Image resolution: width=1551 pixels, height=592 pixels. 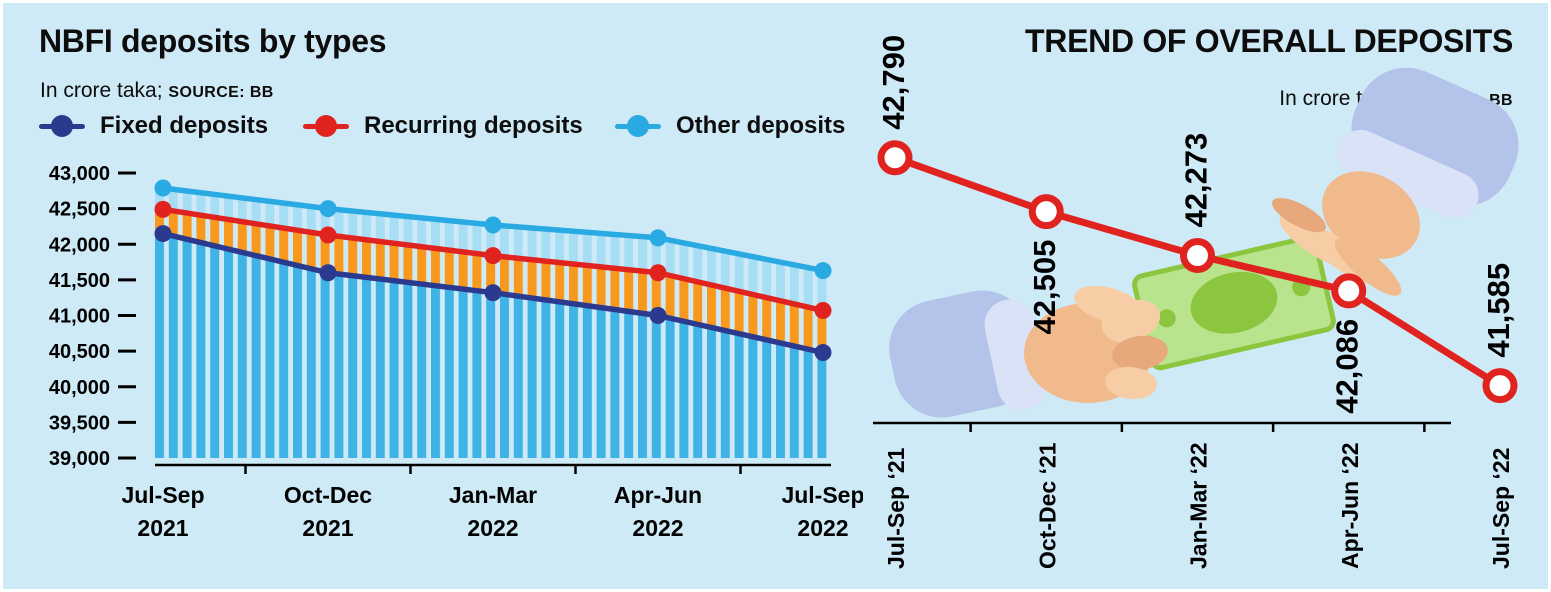 I want to click on x-category-label: Jan-Mar ‘22, so click(x=1199, y=505).